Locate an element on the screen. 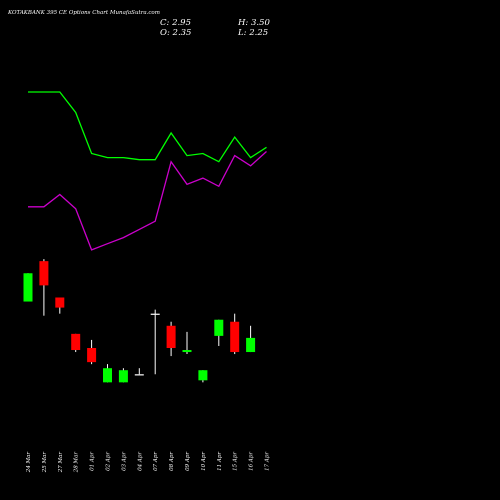  x-tick-label: 10 Apr is located at coordinates (204, 461).